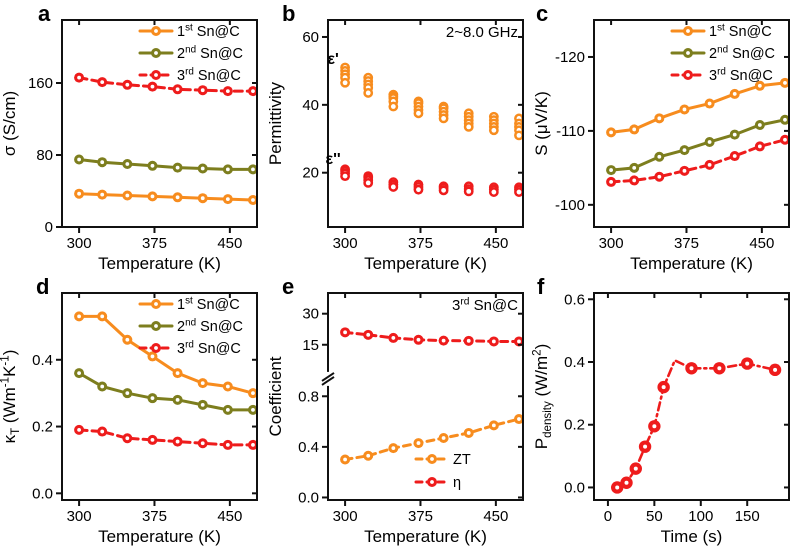 This screenshot has width=798, height=547. What do you see at coordinates (288, 286) in the screenshot?
I see `panel-letter-e: e` at bounding box center [288, 286].